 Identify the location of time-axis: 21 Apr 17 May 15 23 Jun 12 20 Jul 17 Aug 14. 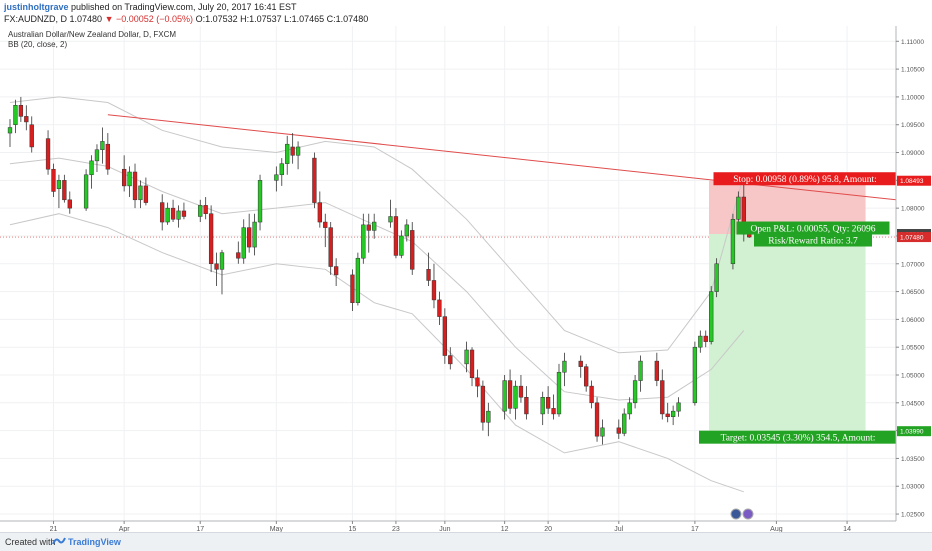
(448, 526).